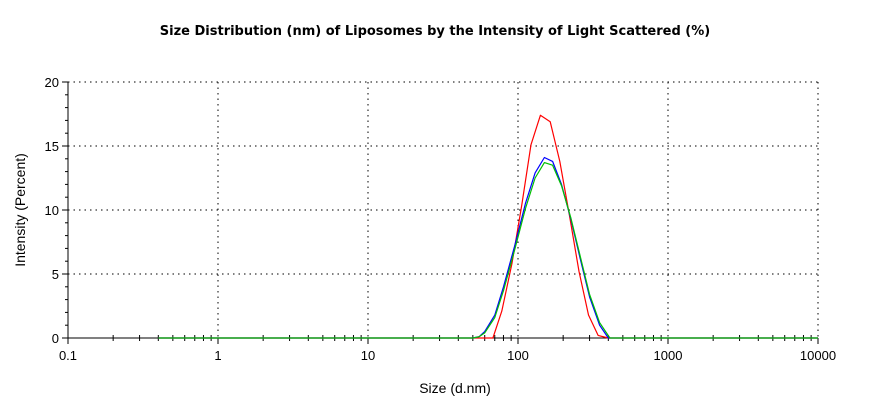 The image size is (870, 412). Describe the element at coordinates (368, 355) in the screenshot. I see `x-tick-label: 10` at that location.